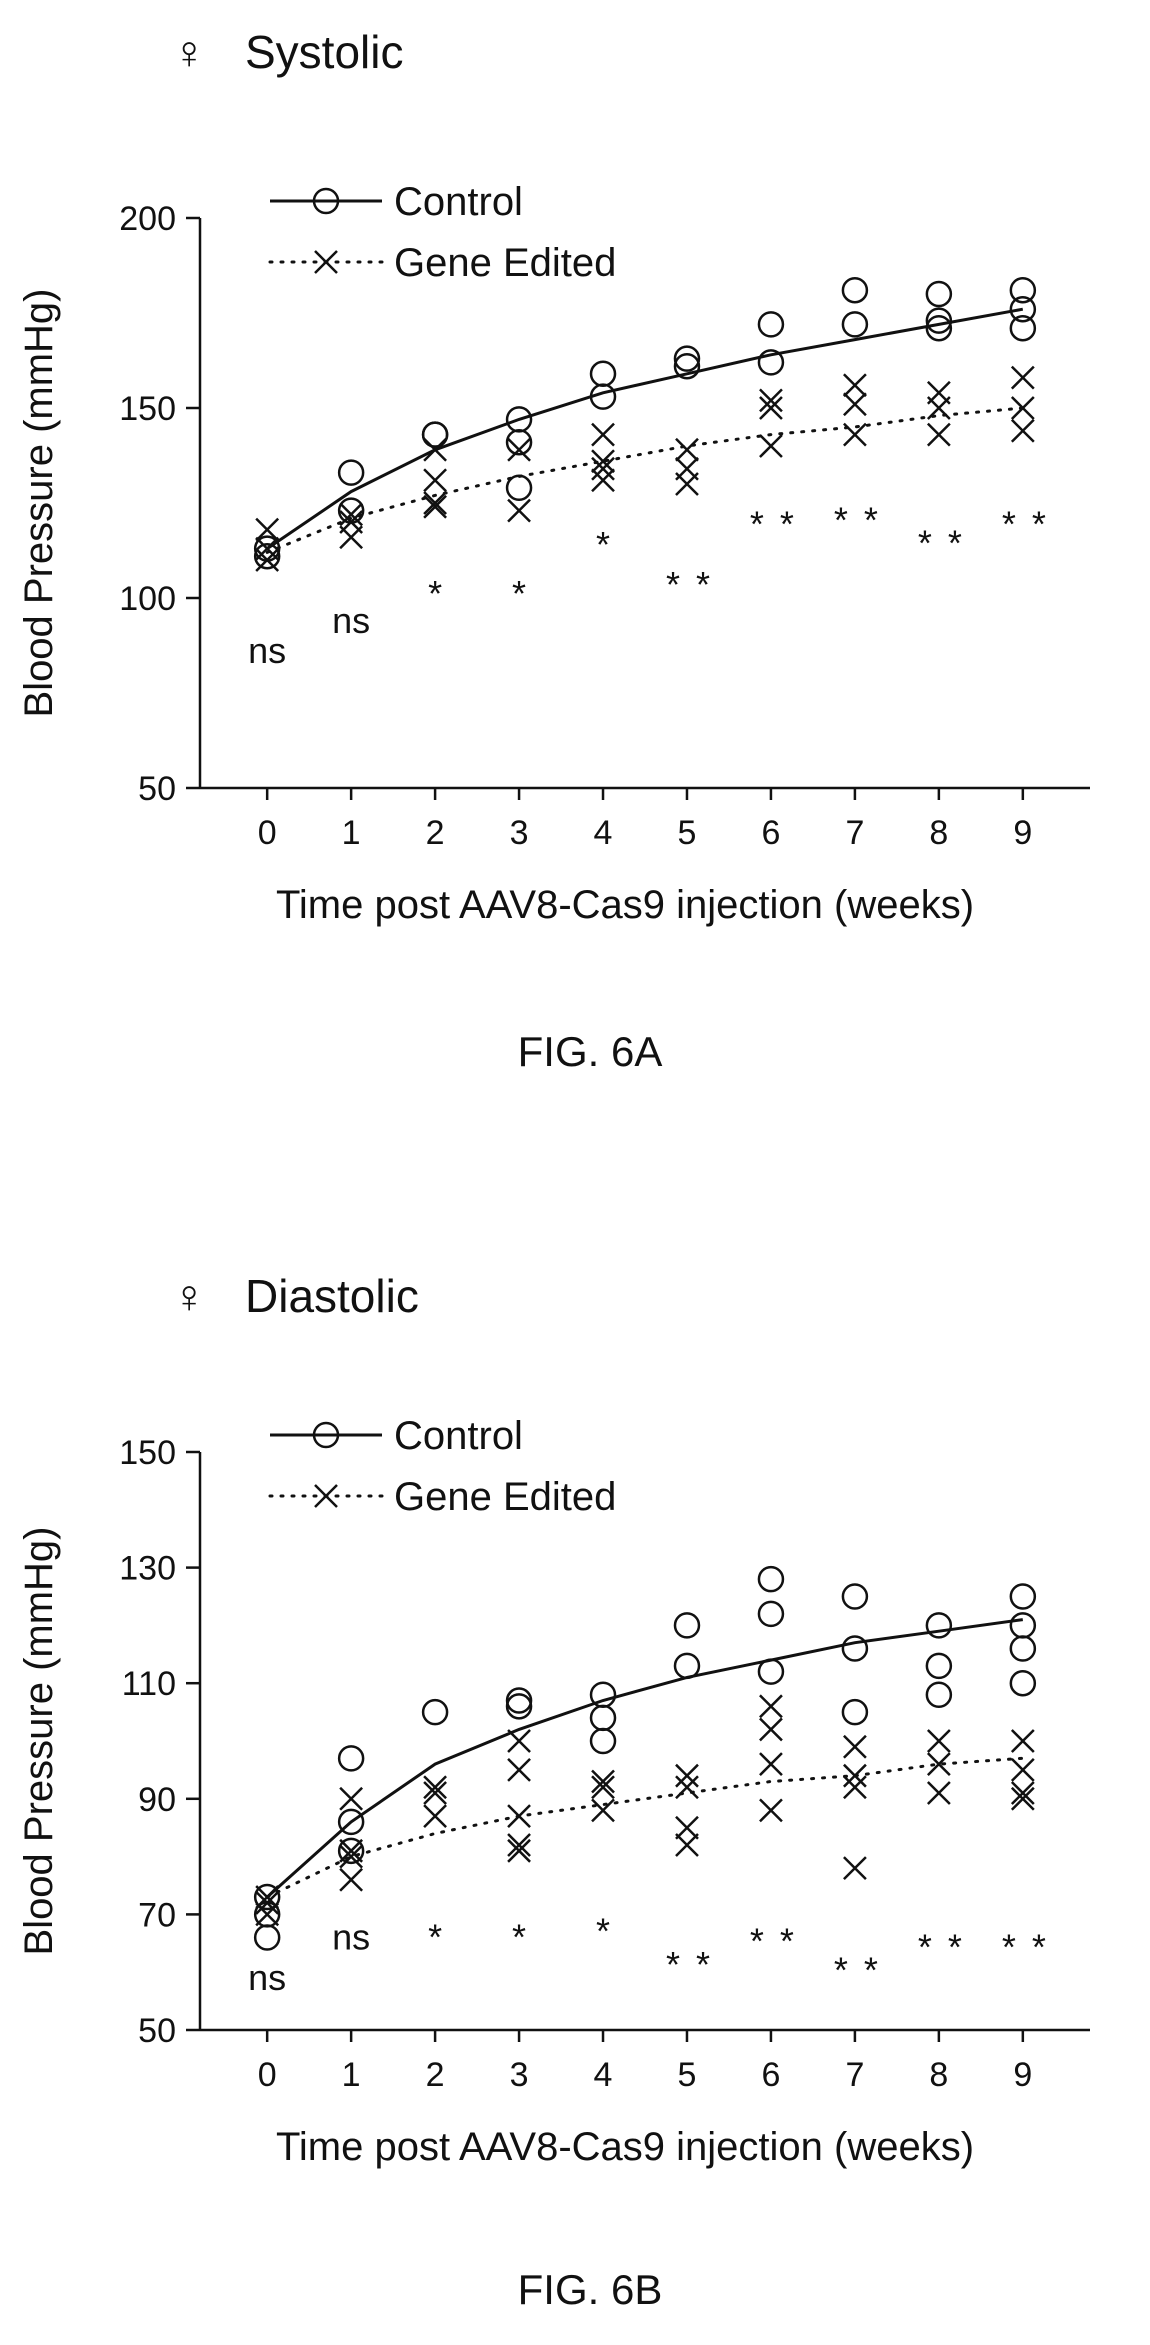 Image resolution: width=1150 pixels, height=2345 pixels. Describe the element at coordinates (149, 1684) in the screenshot. I see `y-tick-label: 110` at that location.